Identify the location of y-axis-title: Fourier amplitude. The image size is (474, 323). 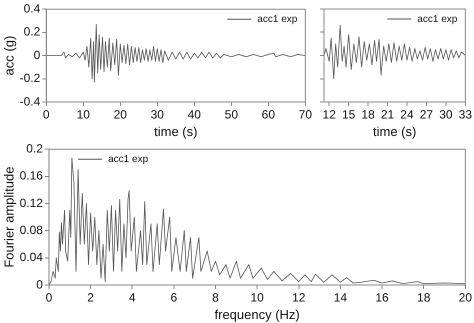
(8, 217).